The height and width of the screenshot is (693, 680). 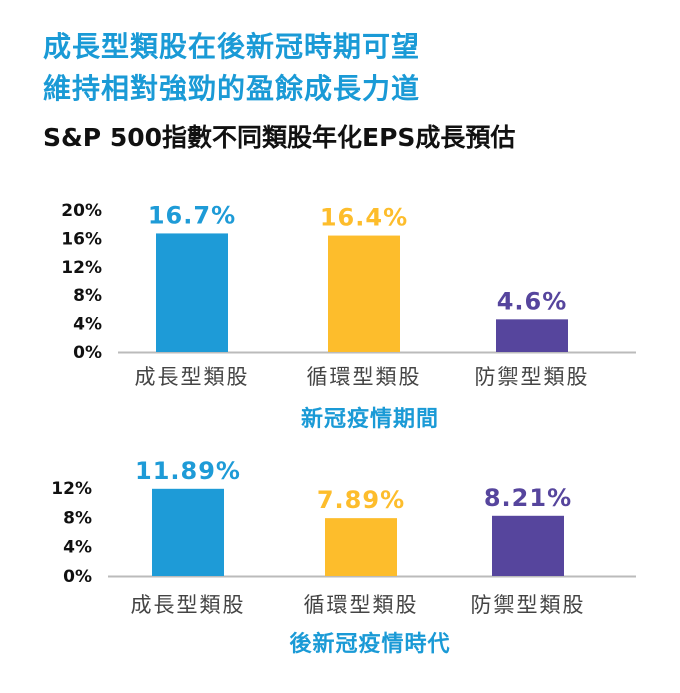 I want to click on chart-2-category-label-growth: 成長型類股, so click(x=188, y=605).